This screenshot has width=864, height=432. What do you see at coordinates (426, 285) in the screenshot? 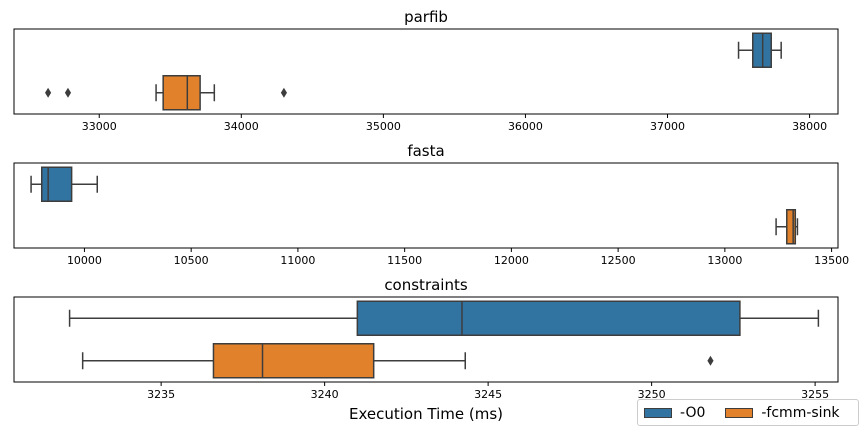
I see `panel-constraints-title: constraints` at bounding box center [426, 285].